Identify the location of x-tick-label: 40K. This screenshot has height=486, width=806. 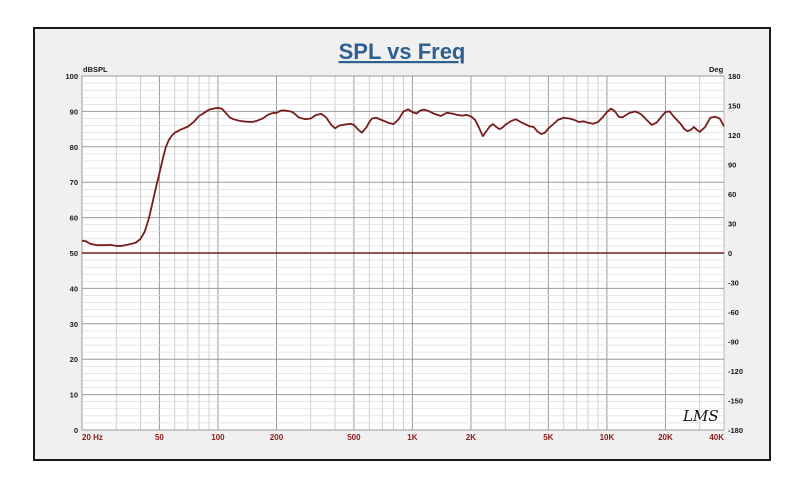
(716, 437).